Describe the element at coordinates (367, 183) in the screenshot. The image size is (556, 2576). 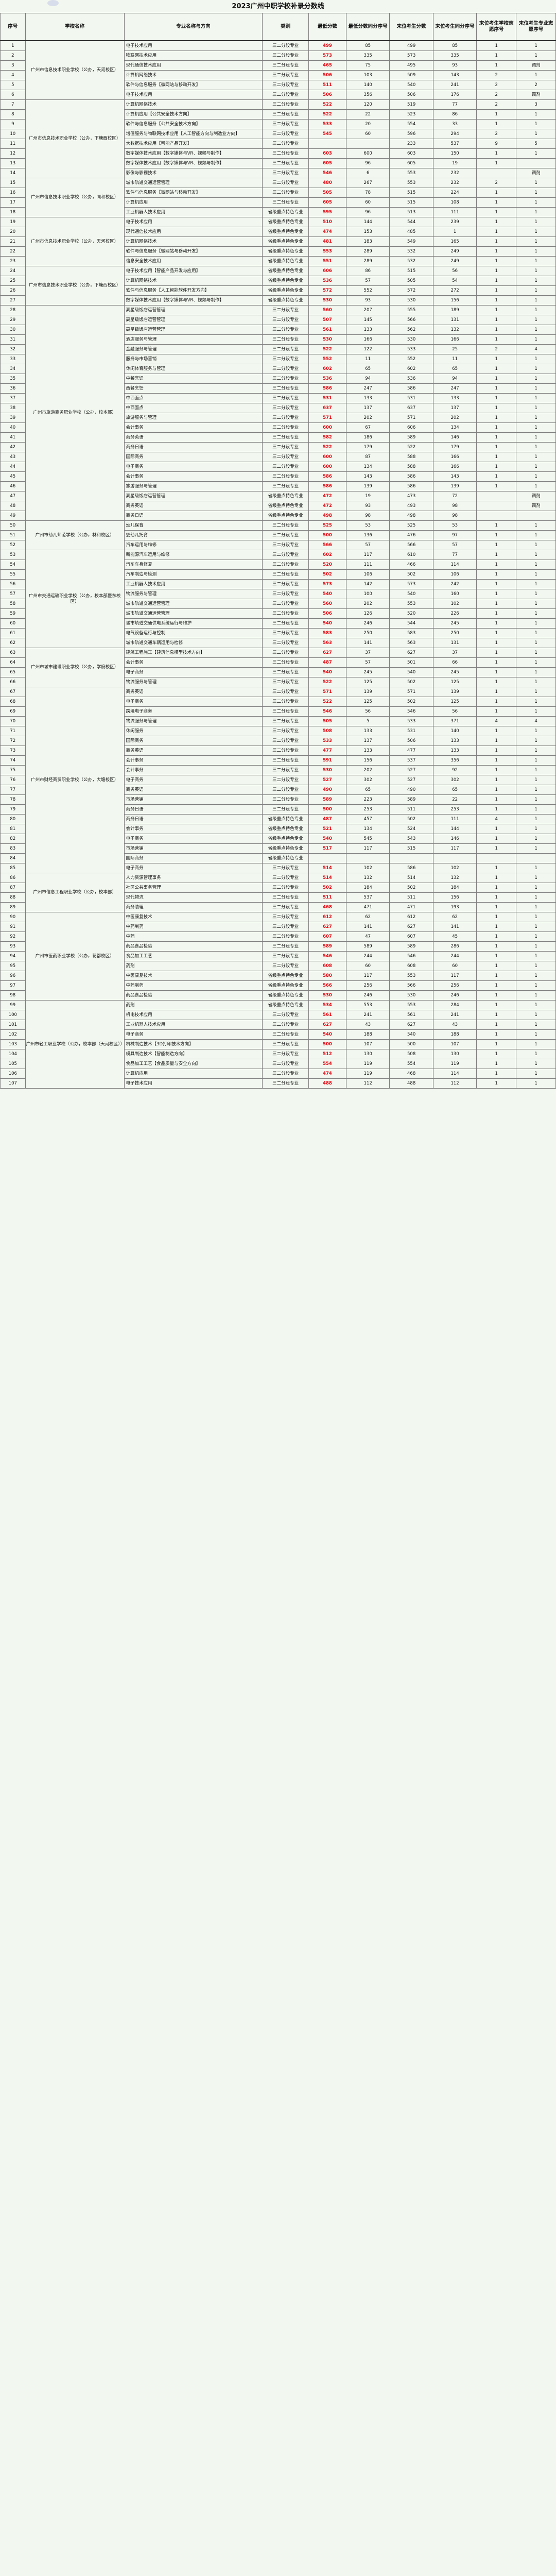
I see `cell-min-rank: 267` at that location.